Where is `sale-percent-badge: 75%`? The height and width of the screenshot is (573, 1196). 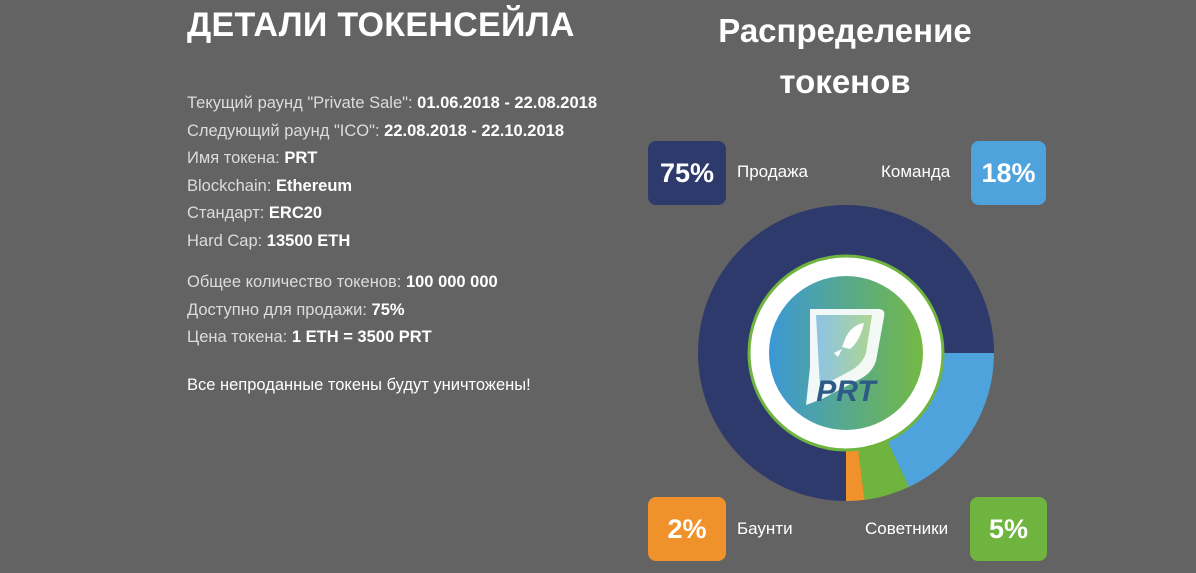
sale-percent-badge: 75% is located at coordinates (687, 173).